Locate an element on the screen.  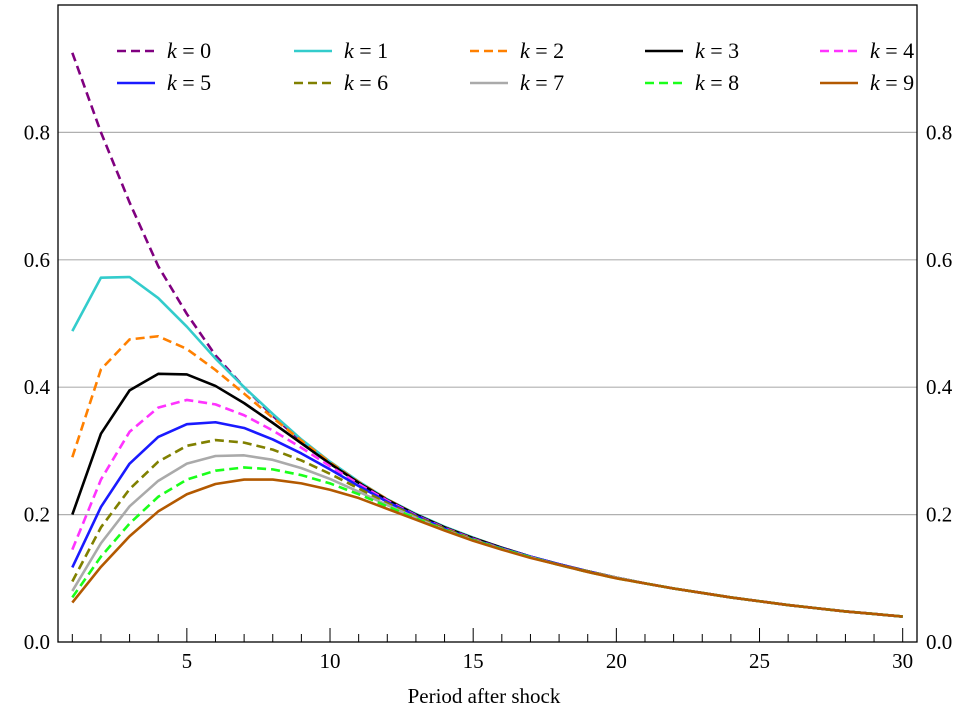
legend-label-k4: k = 4 is located at coordinates (892, 50).